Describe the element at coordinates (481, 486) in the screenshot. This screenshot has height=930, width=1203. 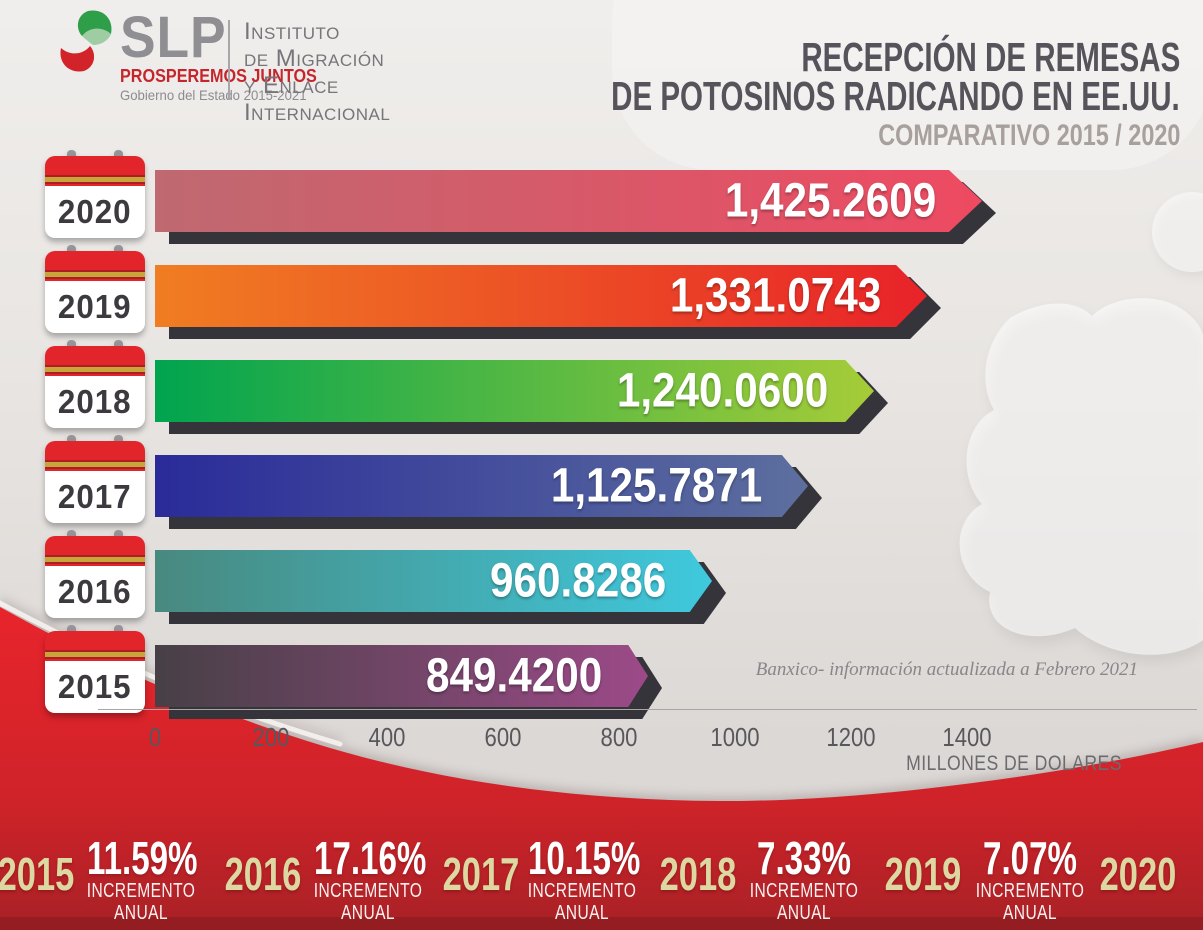
I see `value-bar: 1,125.7871` at that location.